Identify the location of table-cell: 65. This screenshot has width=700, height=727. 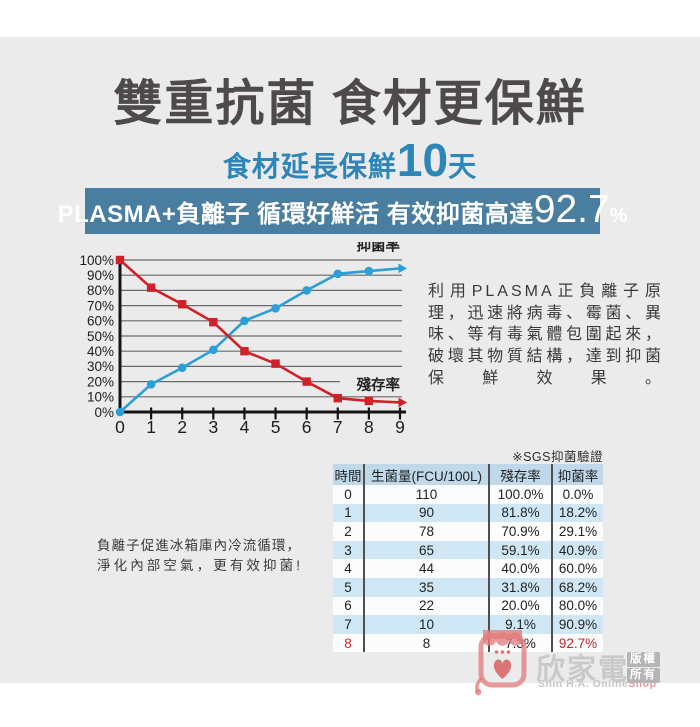
(427, 550).